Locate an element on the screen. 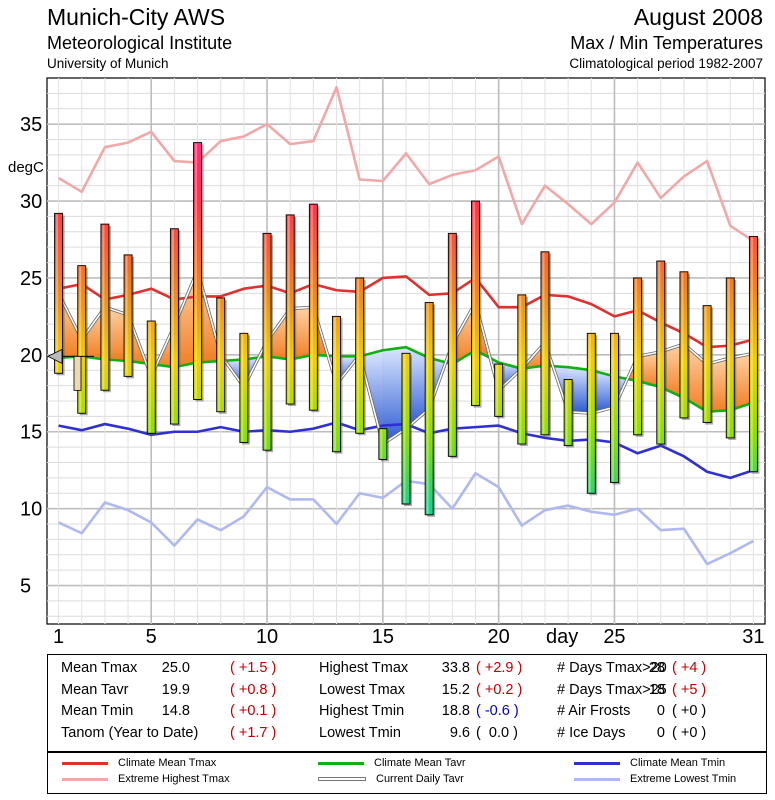 This screenshot has height=800, width=775. tanom-marker is located at coordinates (70, 369).